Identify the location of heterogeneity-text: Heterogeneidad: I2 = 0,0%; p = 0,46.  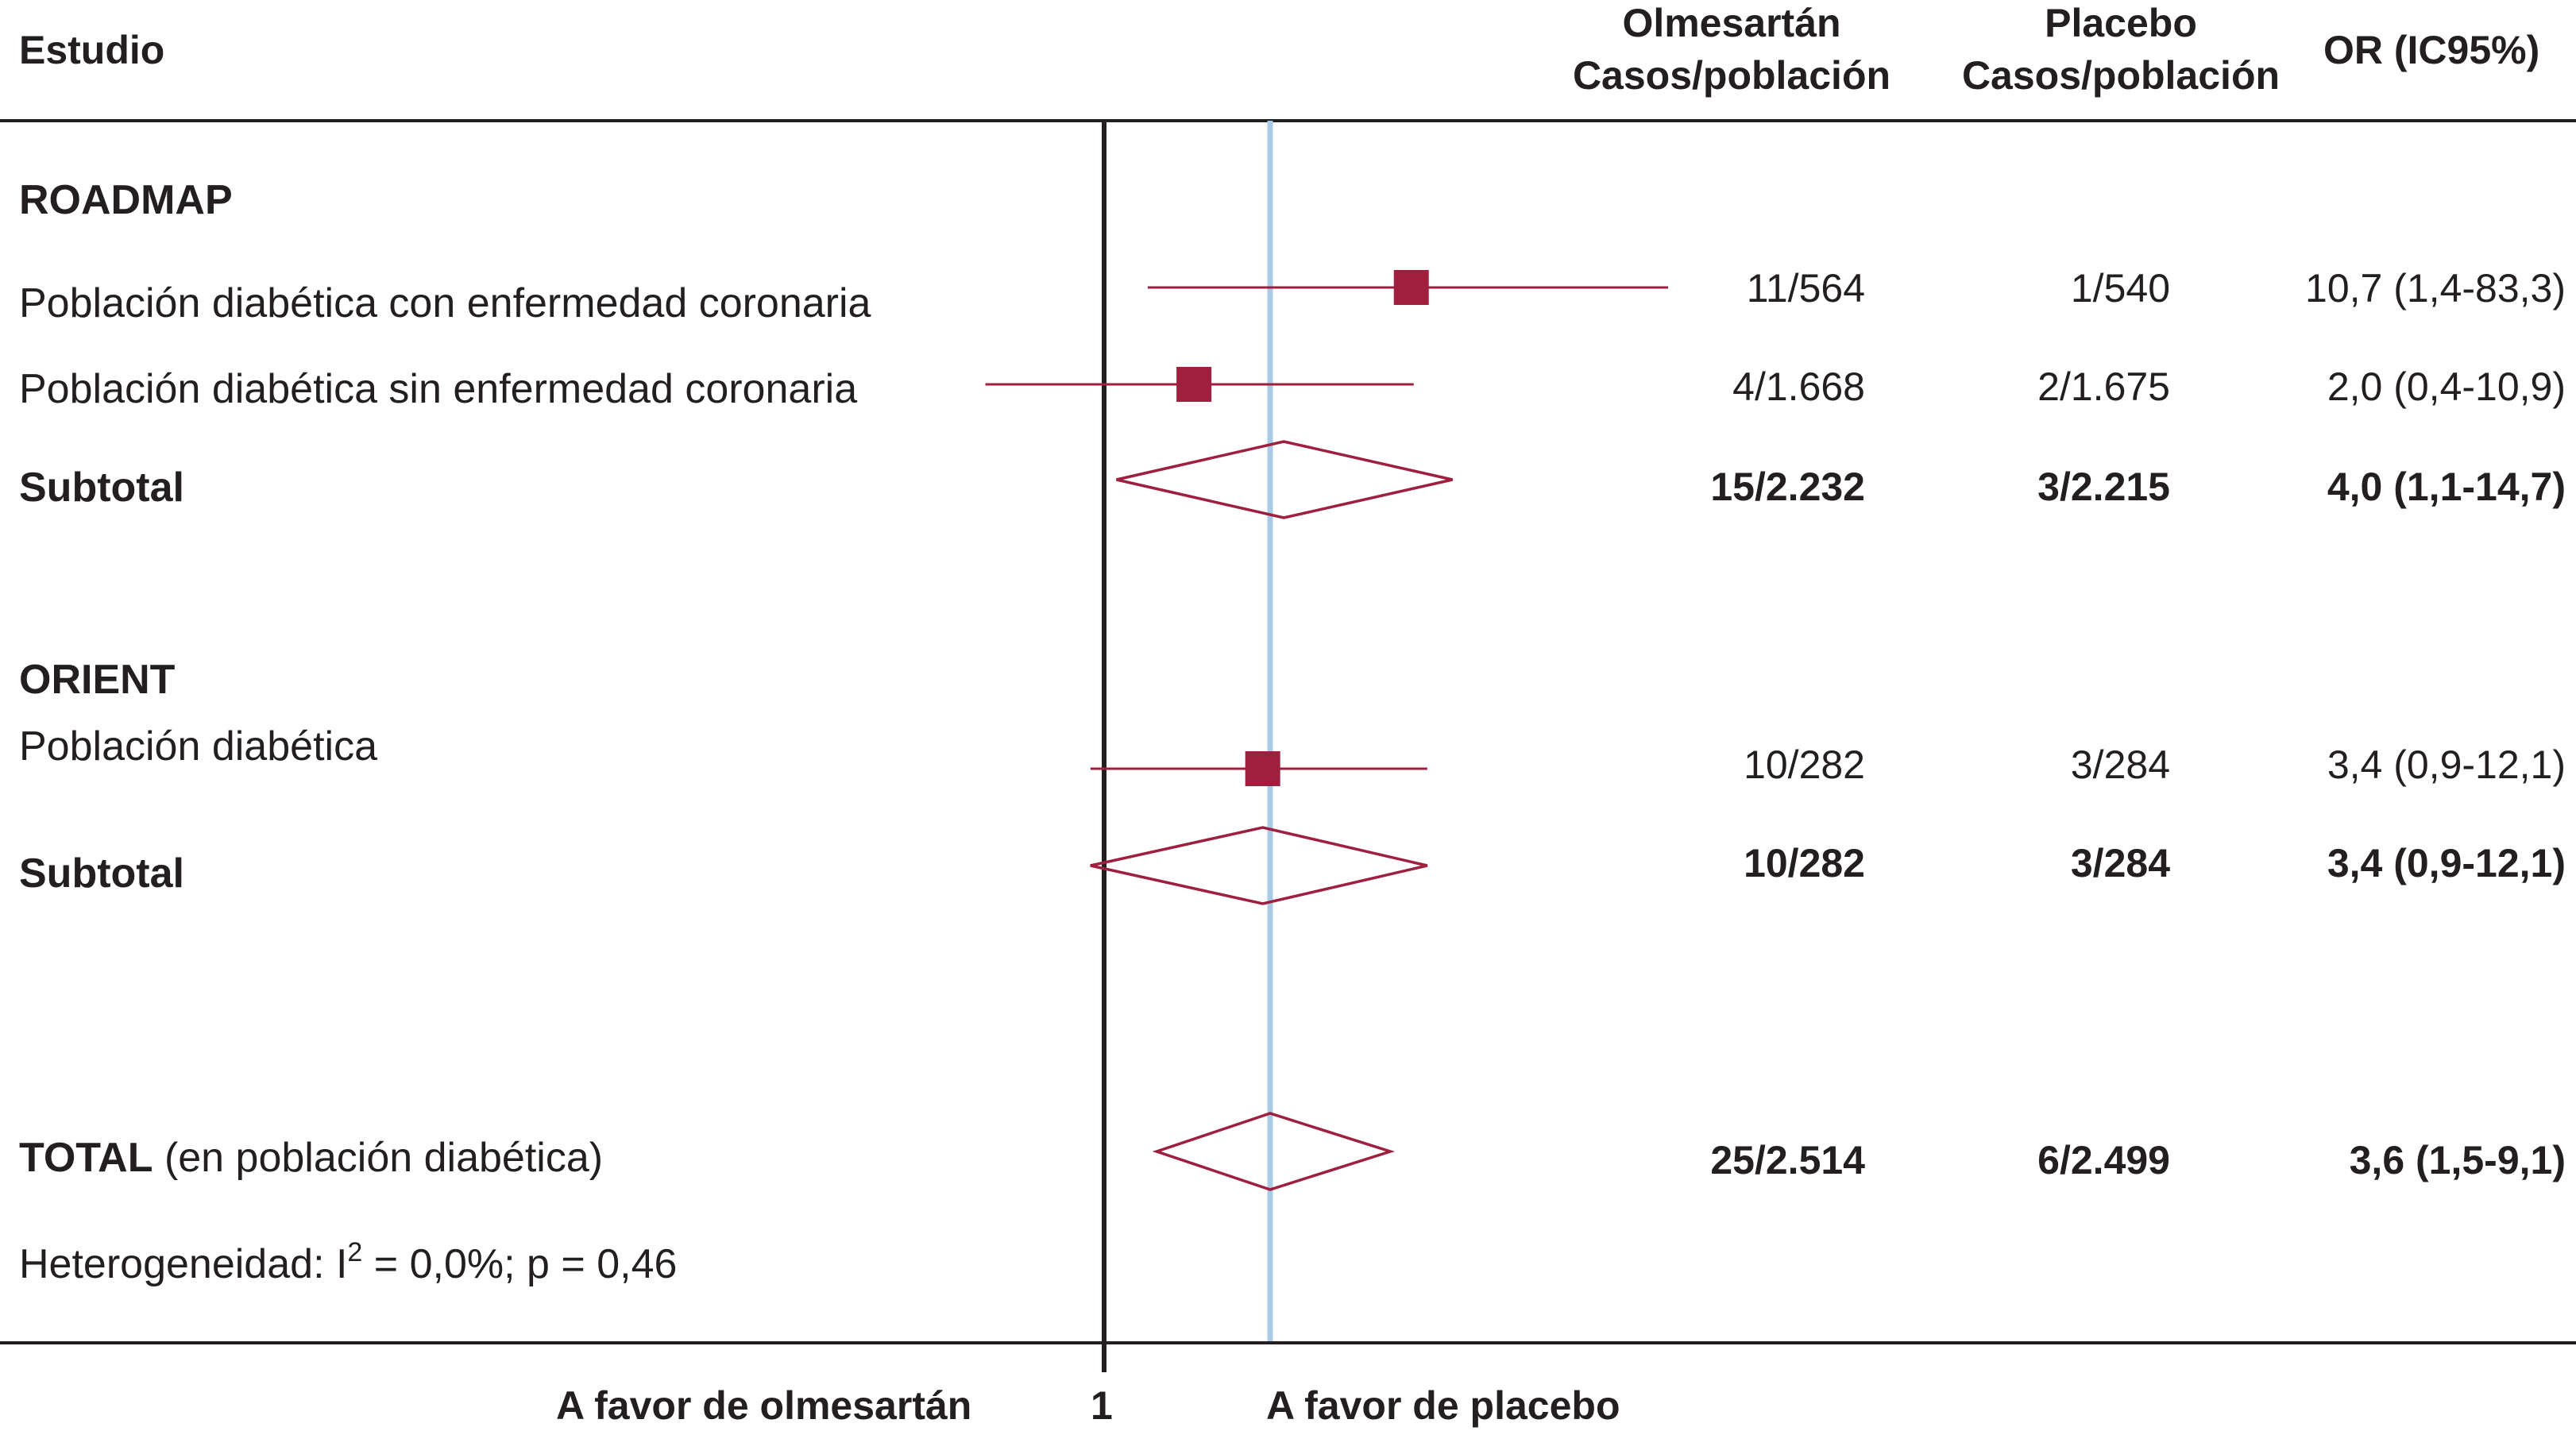
(348, 1263).